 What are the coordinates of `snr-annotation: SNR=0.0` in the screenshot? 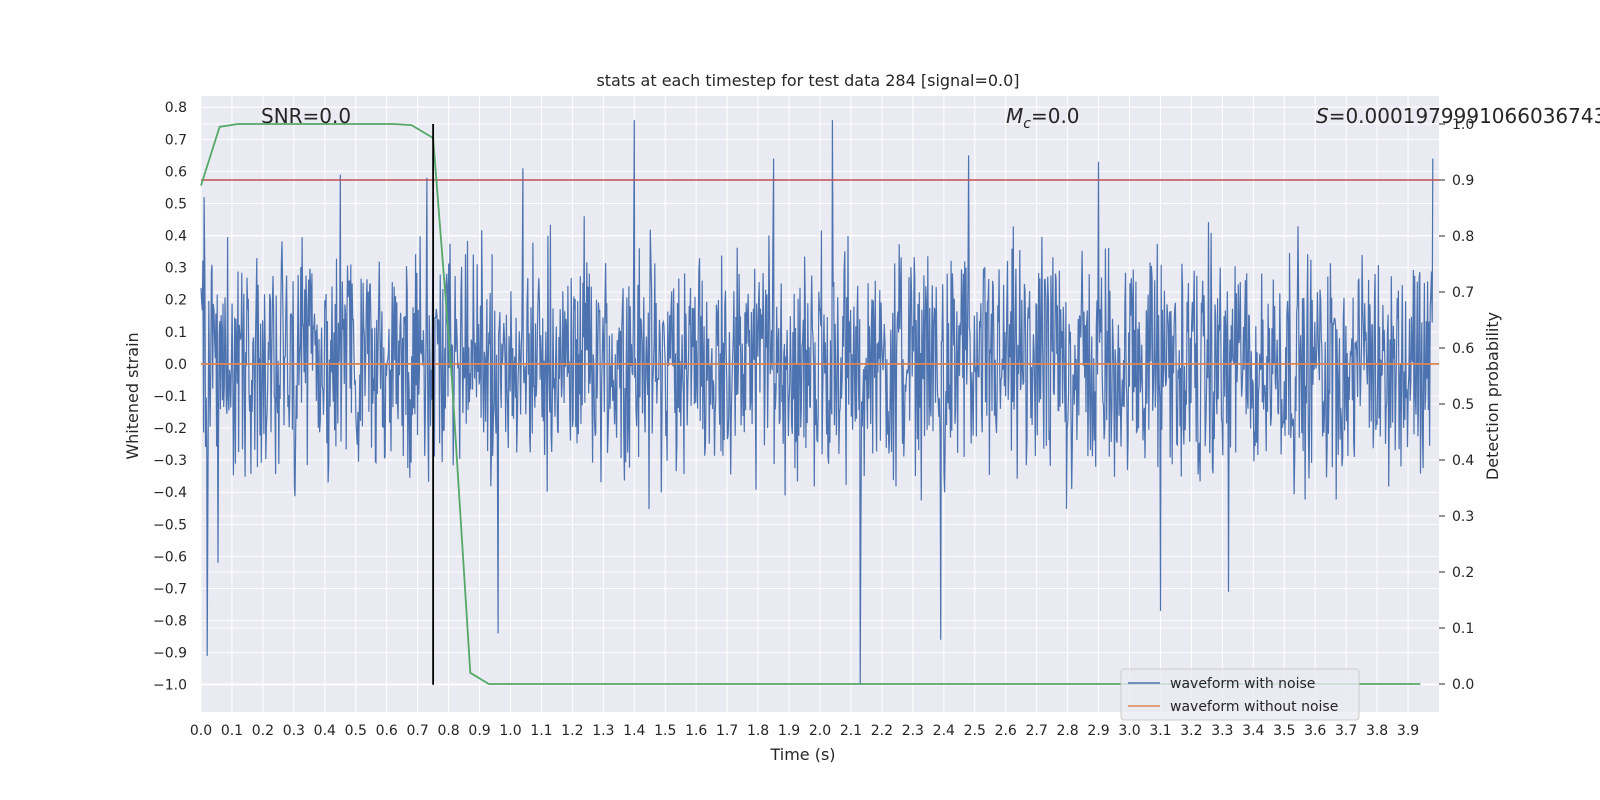 It's located at (306, 116).